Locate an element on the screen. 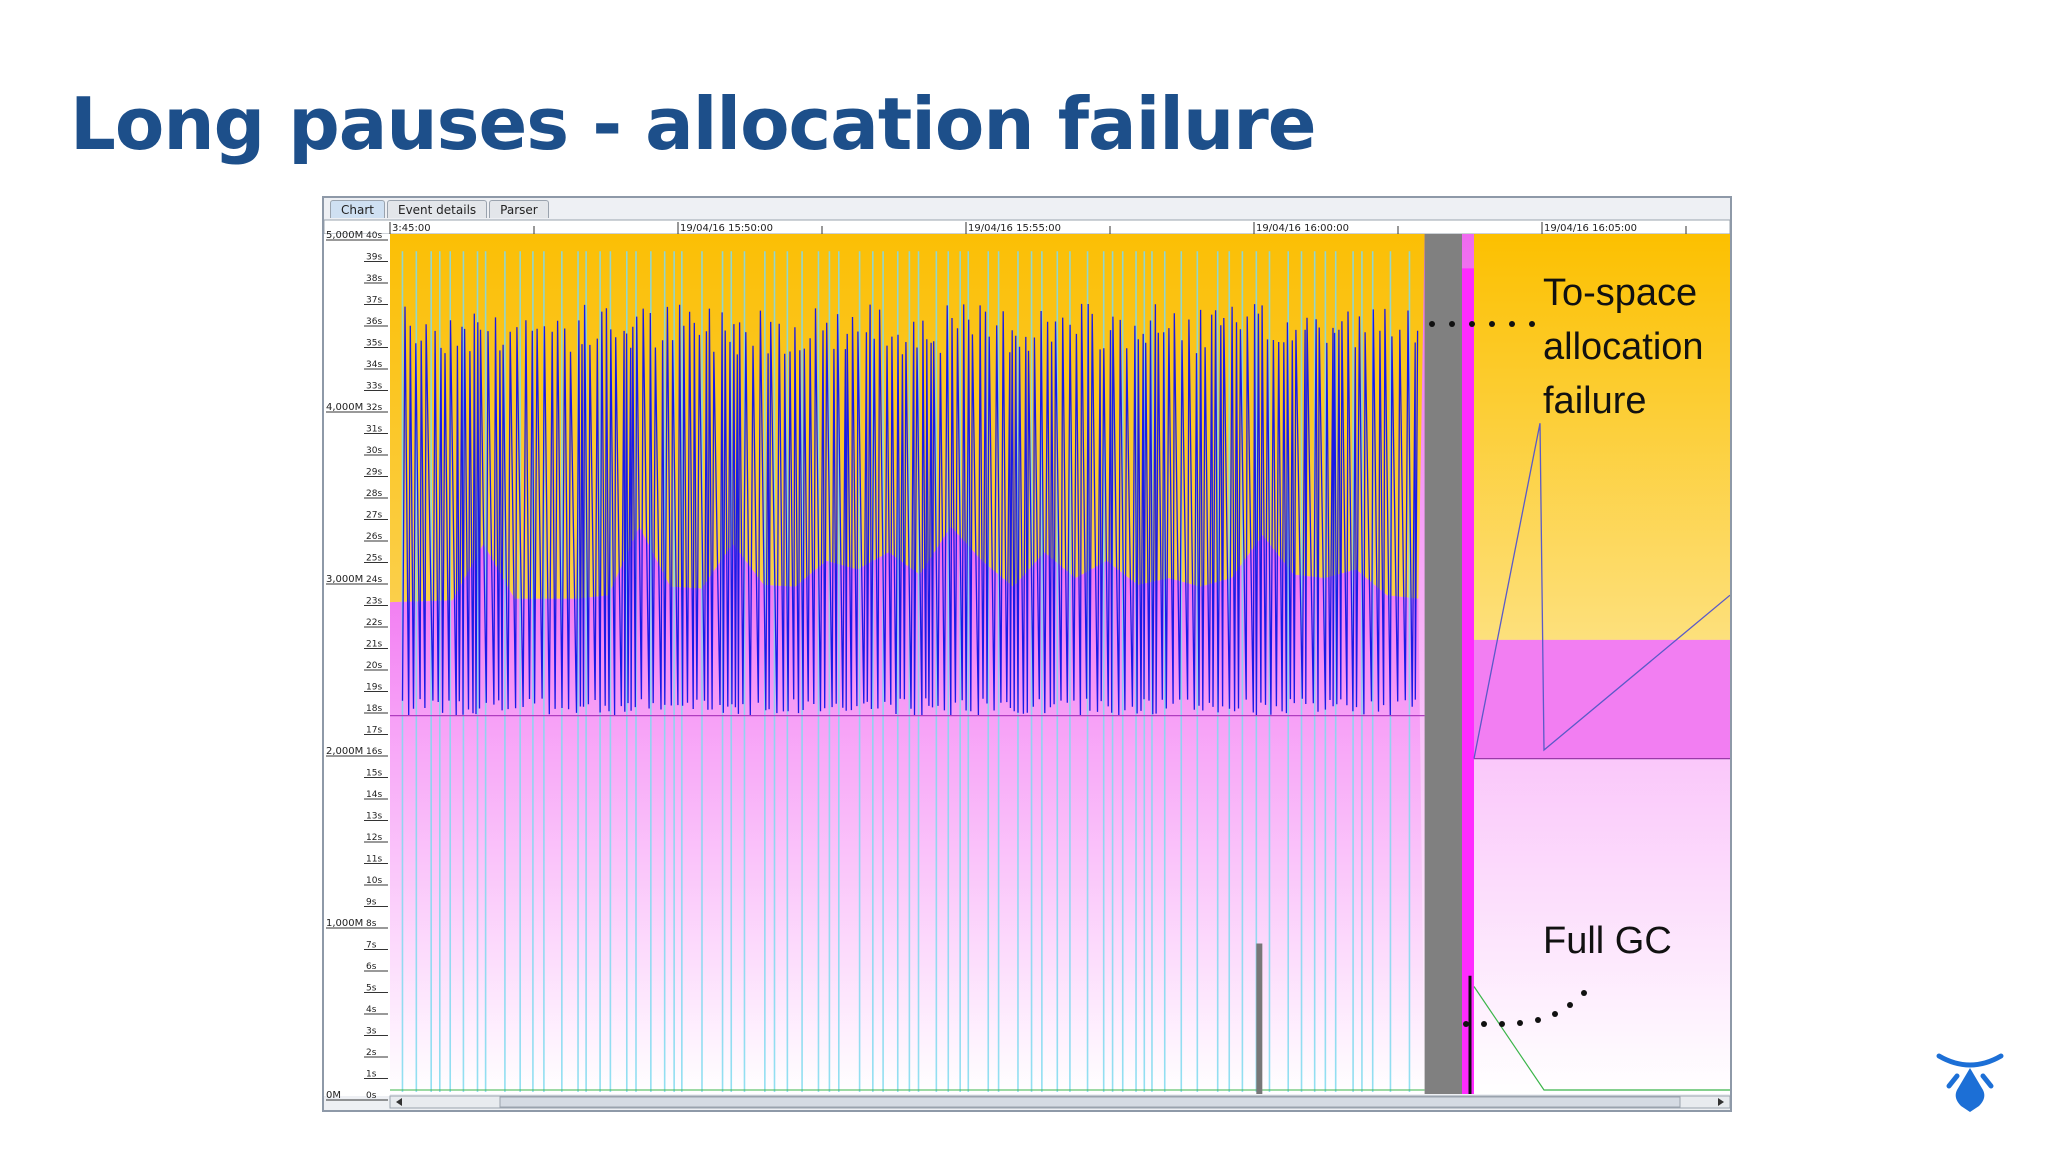  x-tick: 3:45:00 is located at coordinates (462, 228).